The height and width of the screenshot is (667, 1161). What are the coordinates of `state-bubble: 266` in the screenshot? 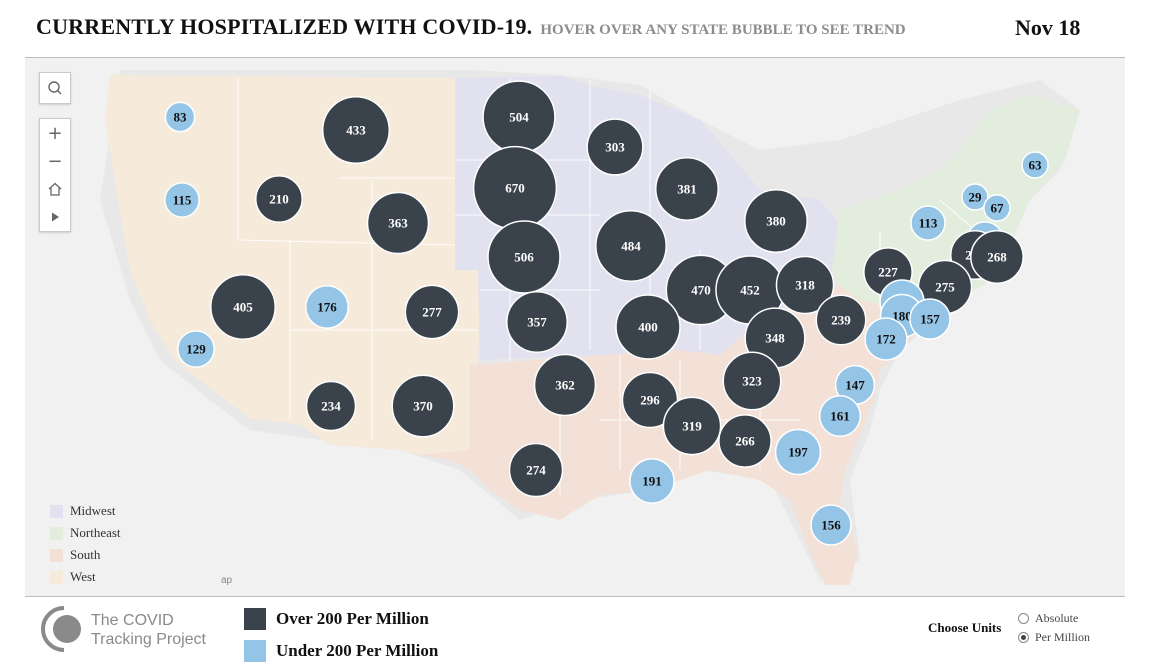 It's located at (745, 441).